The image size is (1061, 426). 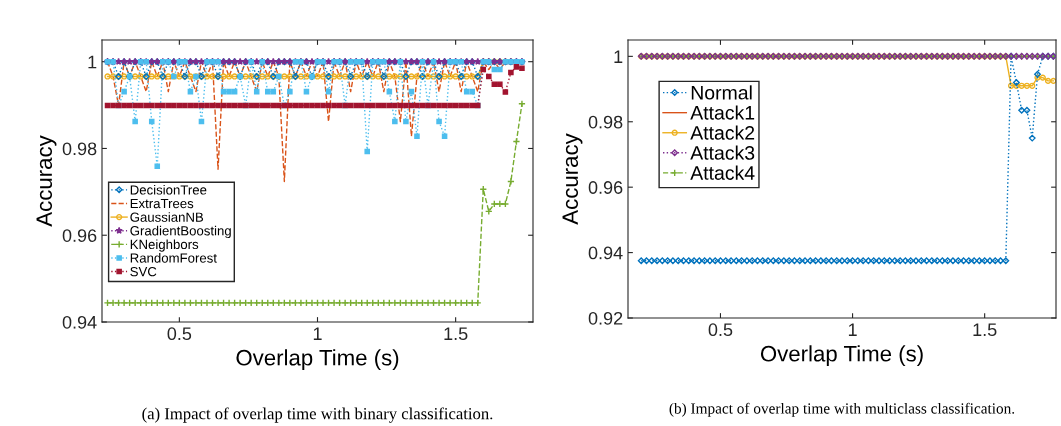 I want to click on legend-label: KNeighbors, so click(x=164, y=245).